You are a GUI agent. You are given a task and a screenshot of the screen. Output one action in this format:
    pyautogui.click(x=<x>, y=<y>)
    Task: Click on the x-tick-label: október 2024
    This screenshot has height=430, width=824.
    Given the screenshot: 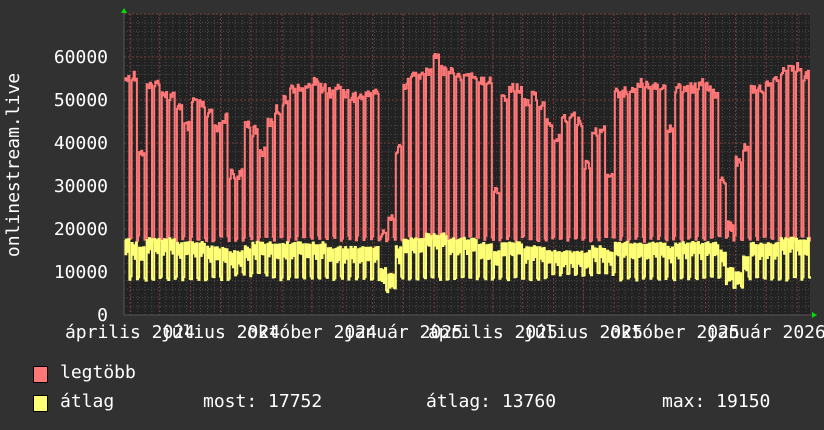 What is the action you would take?
    pyautogui.click(x=312, y=332)
    